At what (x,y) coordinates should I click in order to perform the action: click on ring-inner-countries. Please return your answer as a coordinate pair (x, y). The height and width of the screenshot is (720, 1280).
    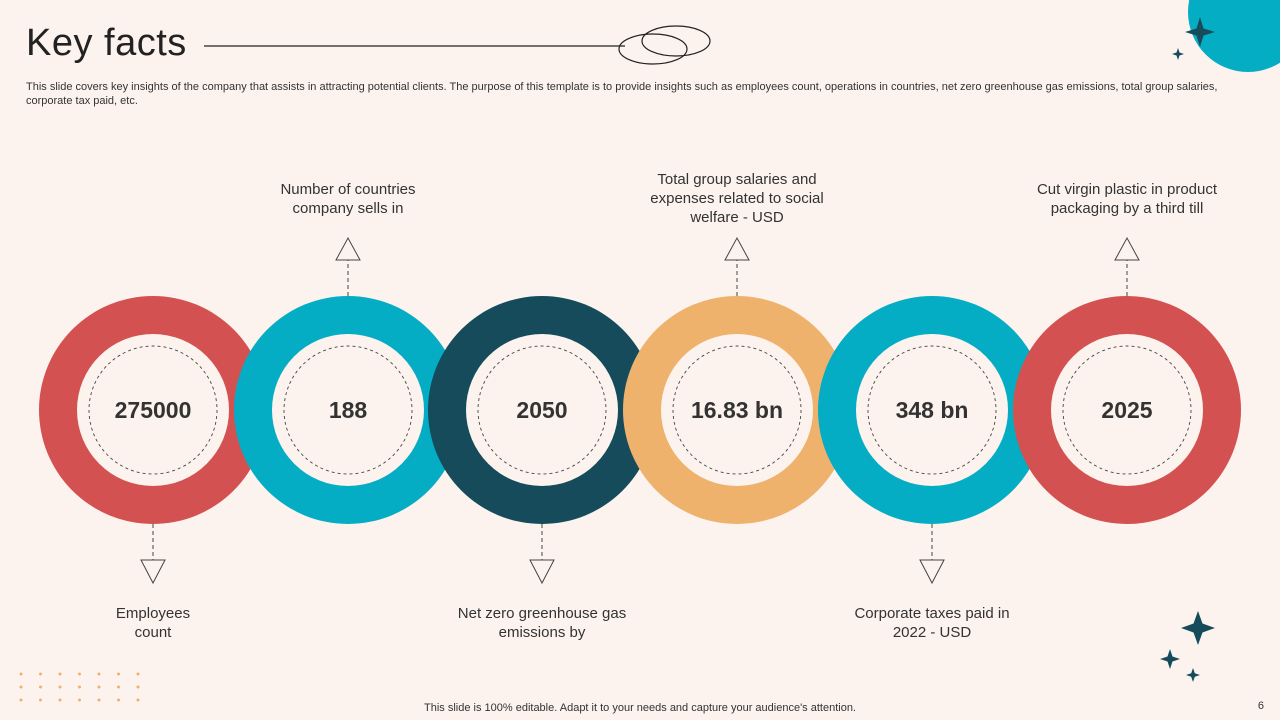
    Looking at the image, I should click on (348, 410).